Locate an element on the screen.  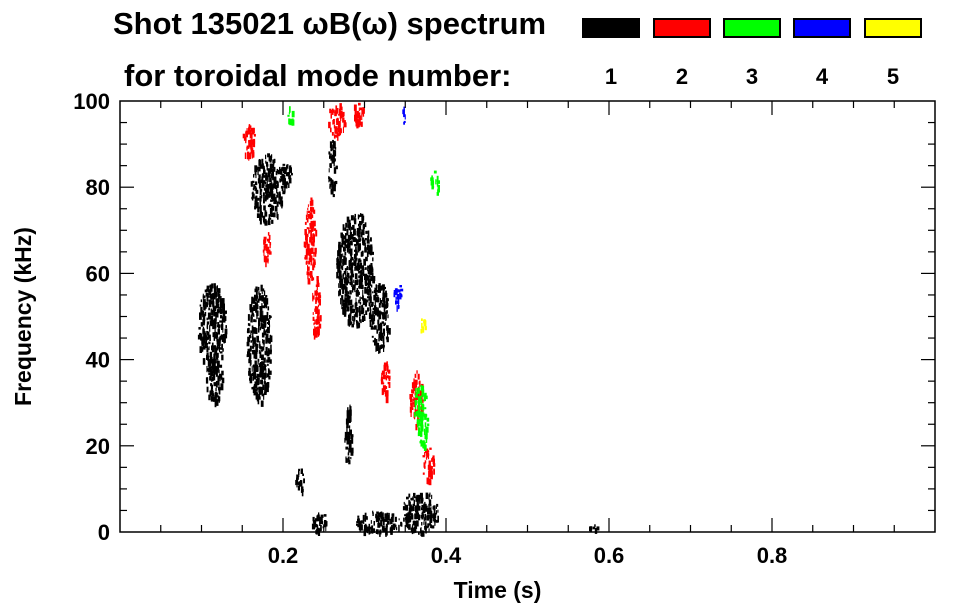
y-tick-label: 60 is located at coordinates (98, 273).